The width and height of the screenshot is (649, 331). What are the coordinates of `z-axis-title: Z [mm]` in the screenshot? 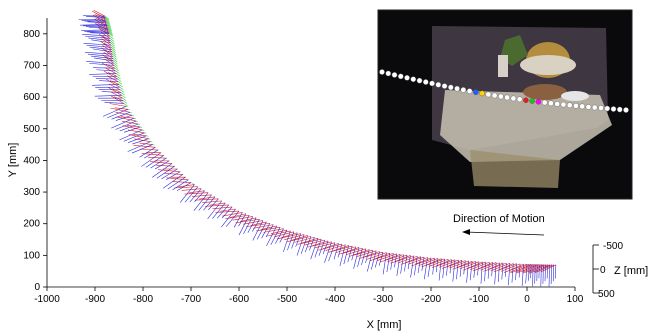 It's located at (631, 271).